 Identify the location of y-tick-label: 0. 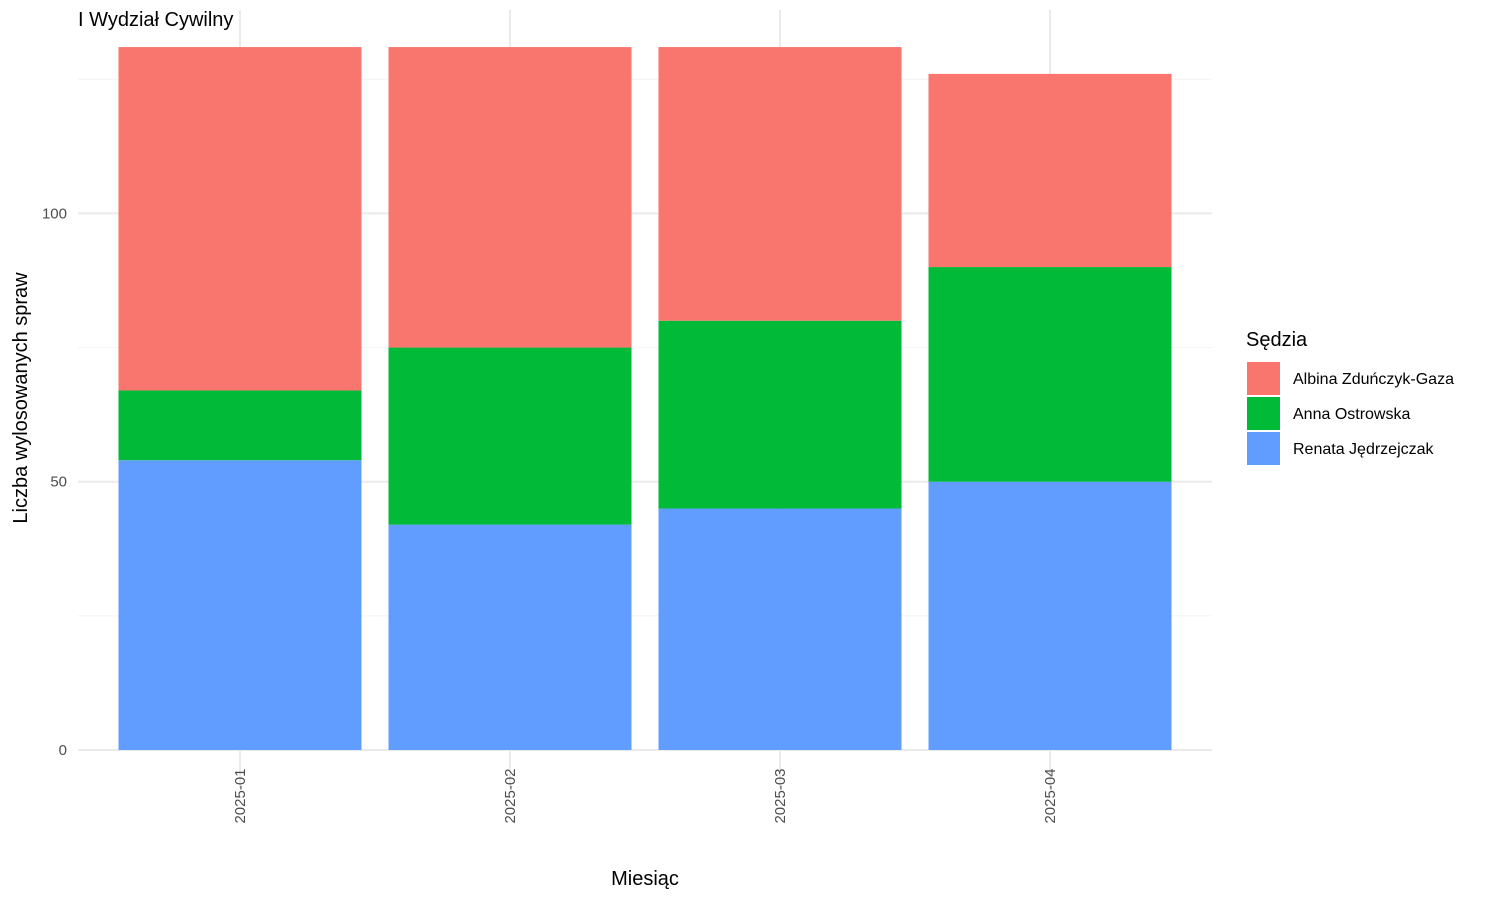
(63, 750).